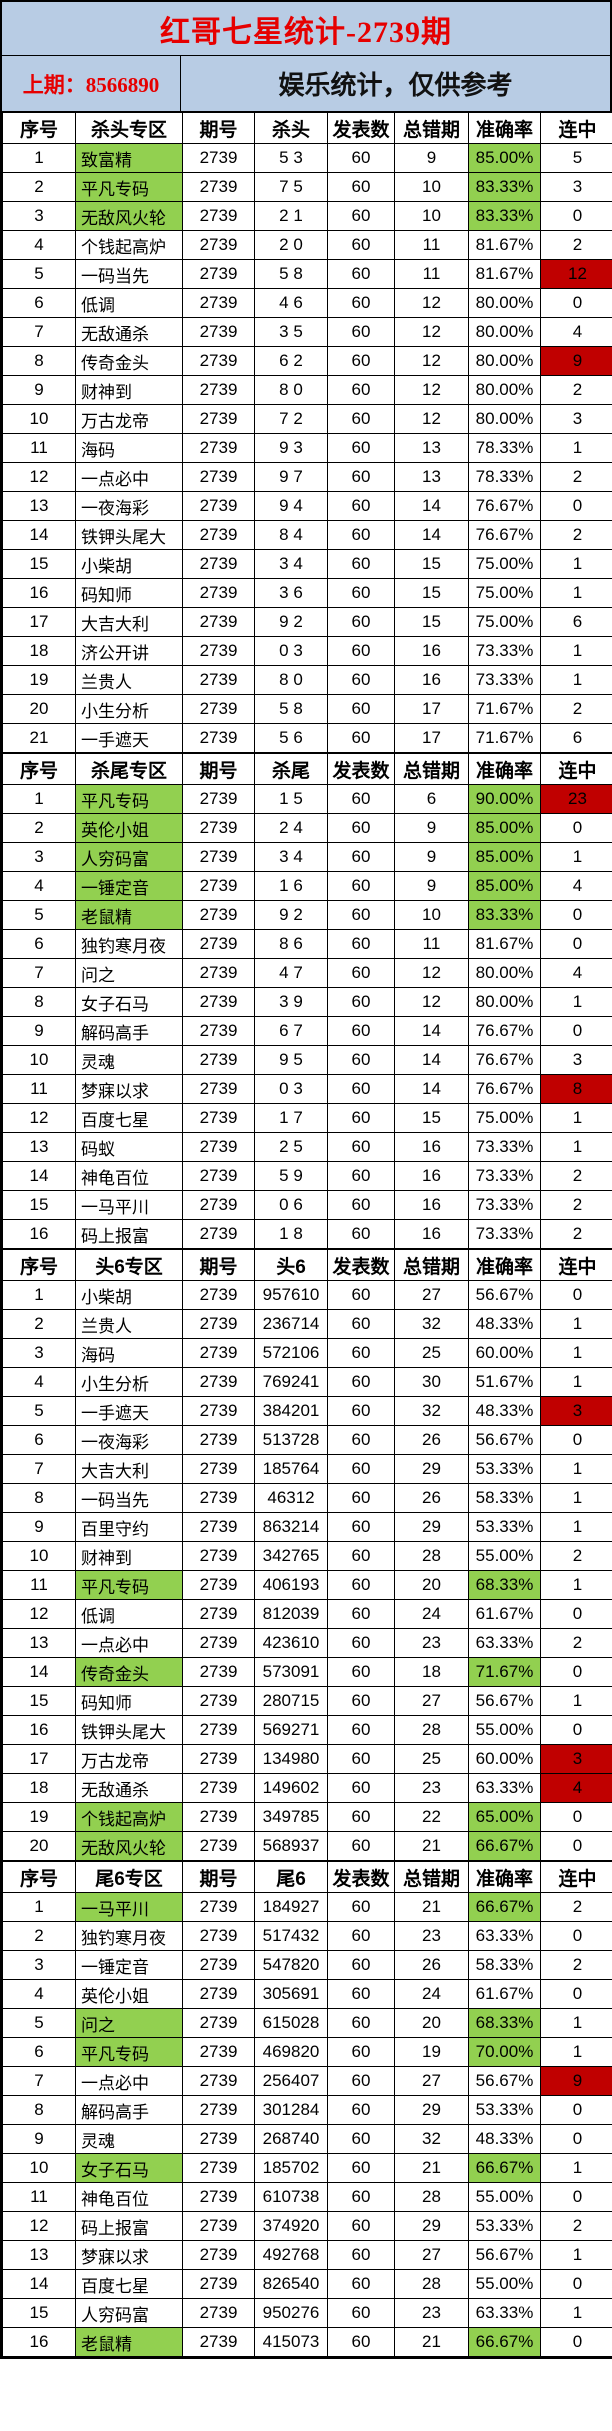 The width and height of the screenshot is (612, 2431). What do you see at coordinates (291, 1234) in the screenshot?
I see `cell-value: 1 8` at bounding box center [291, 1234].